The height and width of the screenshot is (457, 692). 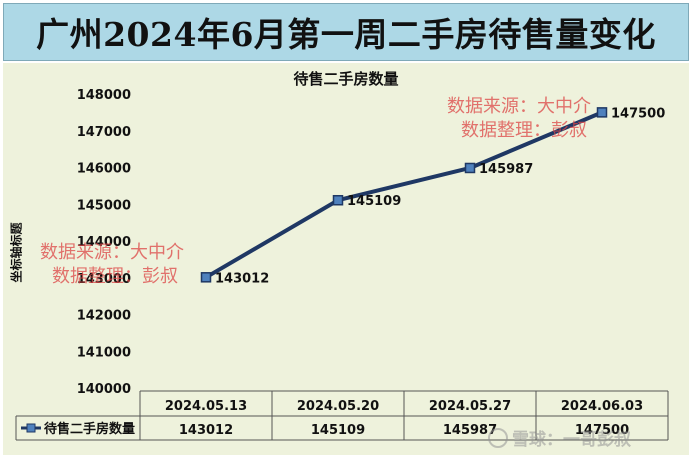 What do you see at coordinates (602, 406) in the screenshot?
I see `x-category-label: 2024.06.03` at bounding box center [602, 406].